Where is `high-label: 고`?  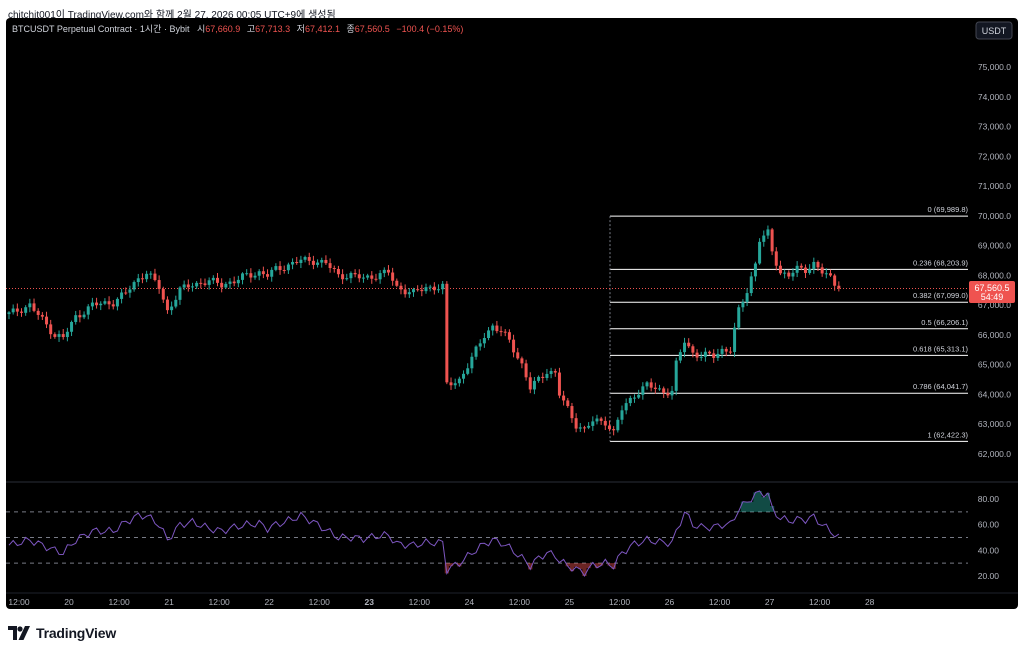
high-label: 고 is located at coordinates (251, 29).